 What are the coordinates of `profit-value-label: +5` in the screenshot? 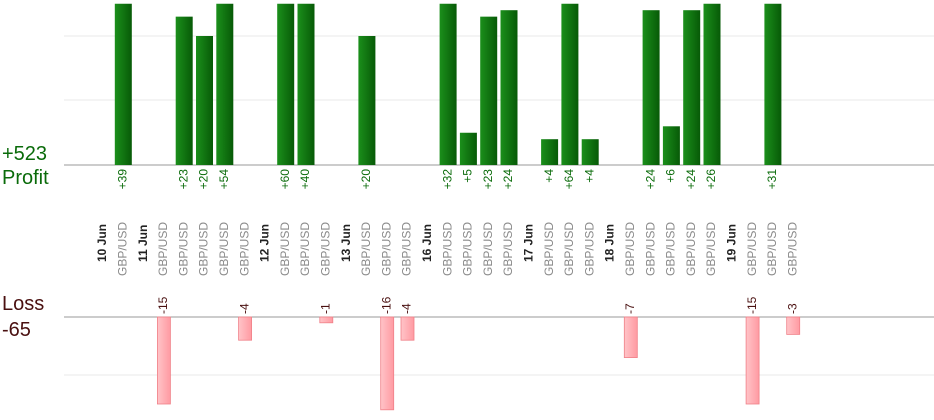 It's located at (468, 176).